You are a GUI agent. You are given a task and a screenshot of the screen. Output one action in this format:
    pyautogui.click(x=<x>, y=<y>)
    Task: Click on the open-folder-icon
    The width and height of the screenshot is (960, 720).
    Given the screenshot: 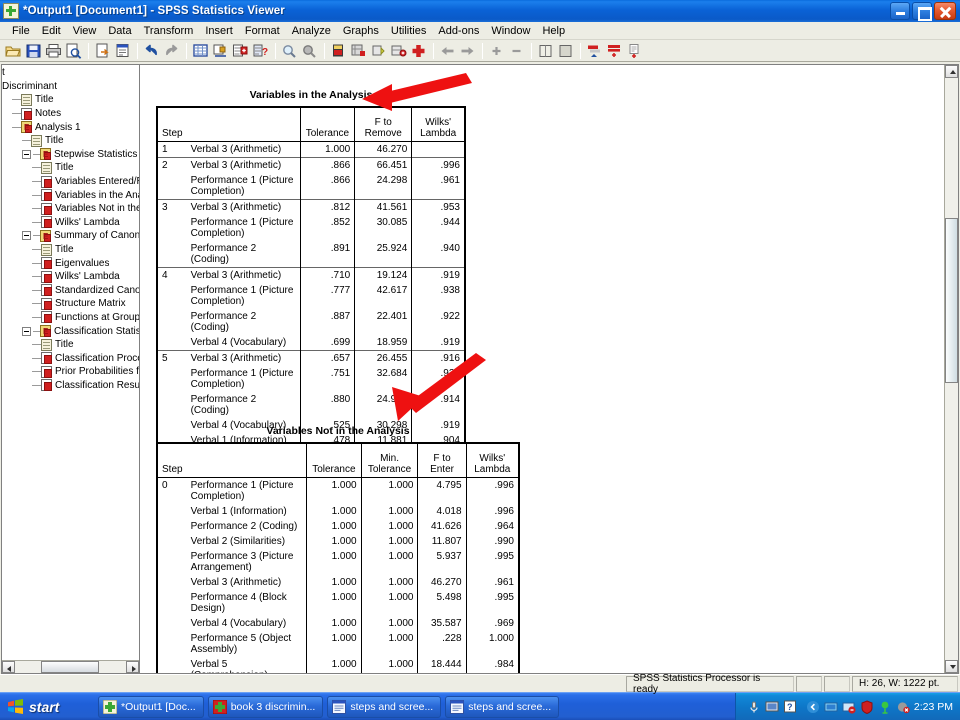 What is the action you would take?
    pyautogui.click(x=13, y=51)
    